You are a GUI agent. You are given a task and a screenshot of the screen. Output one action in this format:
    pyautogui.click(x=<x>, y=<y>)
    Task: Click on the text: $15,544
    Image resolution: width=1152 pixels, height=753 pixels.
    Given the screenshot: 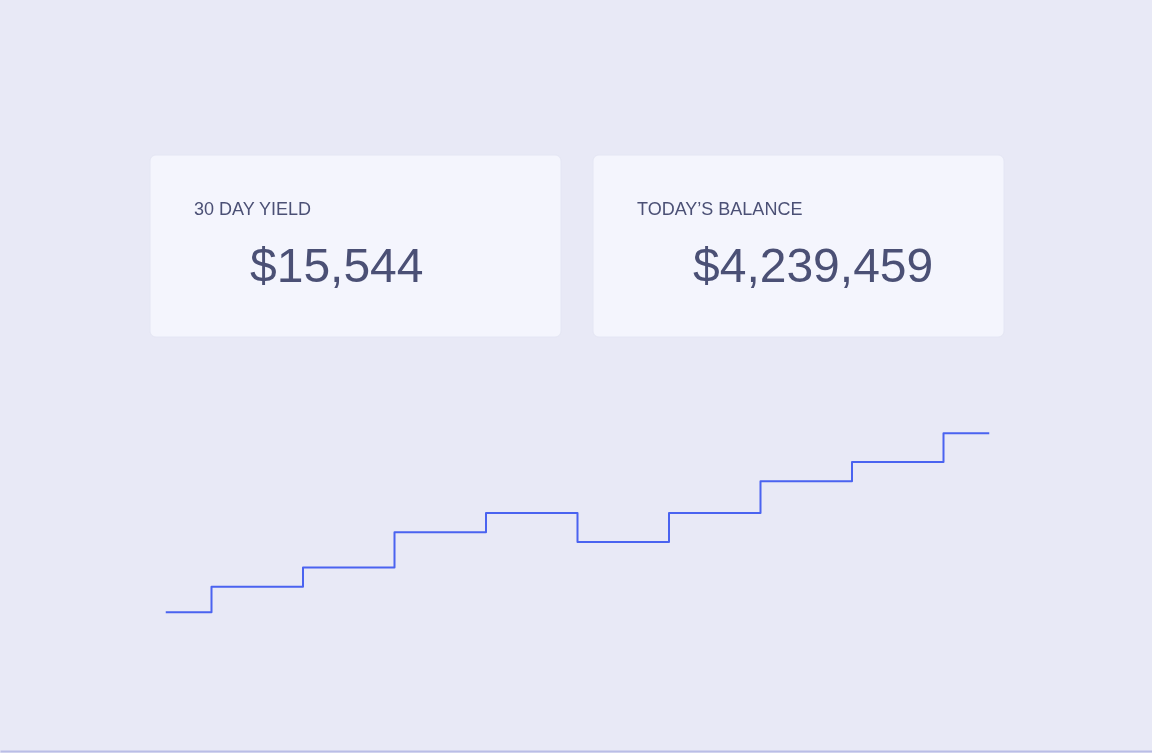 What is the action you would take?
    pyautogui.click(x=337, y=265)
    